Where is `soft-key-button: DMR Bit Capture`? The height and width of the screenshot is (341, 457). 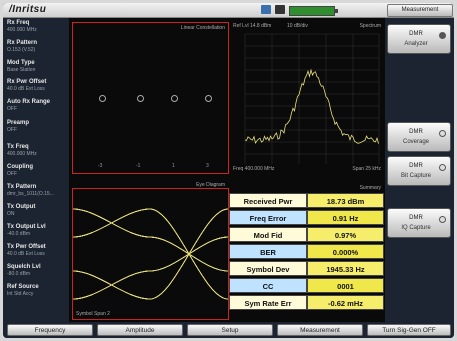
soft-key-button: DMR Bit Capture is located at coordinates (419, 171).